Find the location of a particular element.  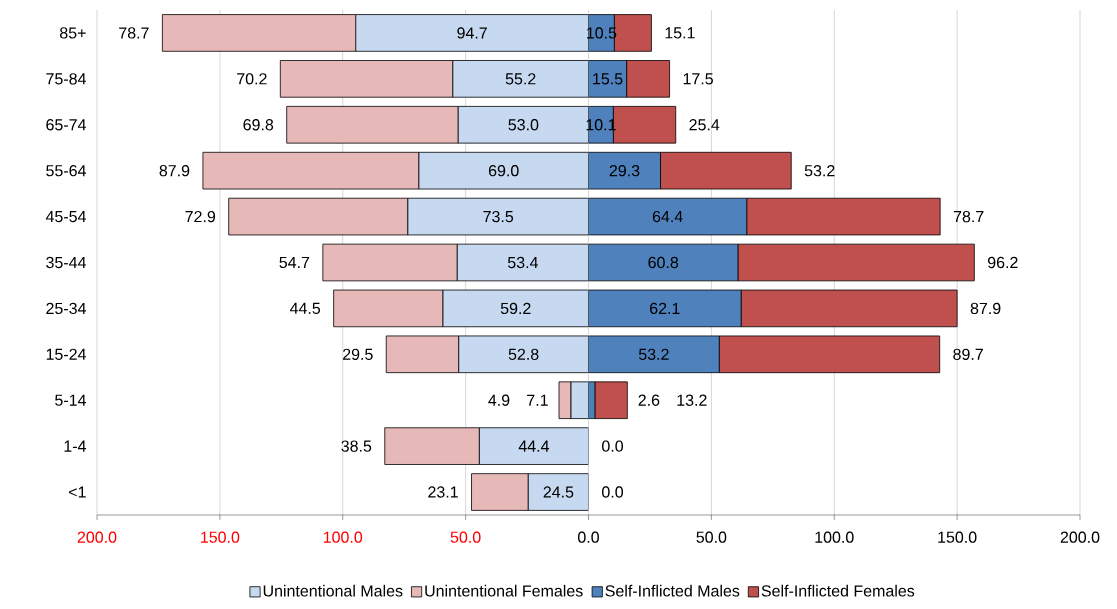

data-label: 44.4 is located at coordinates (534, 446).